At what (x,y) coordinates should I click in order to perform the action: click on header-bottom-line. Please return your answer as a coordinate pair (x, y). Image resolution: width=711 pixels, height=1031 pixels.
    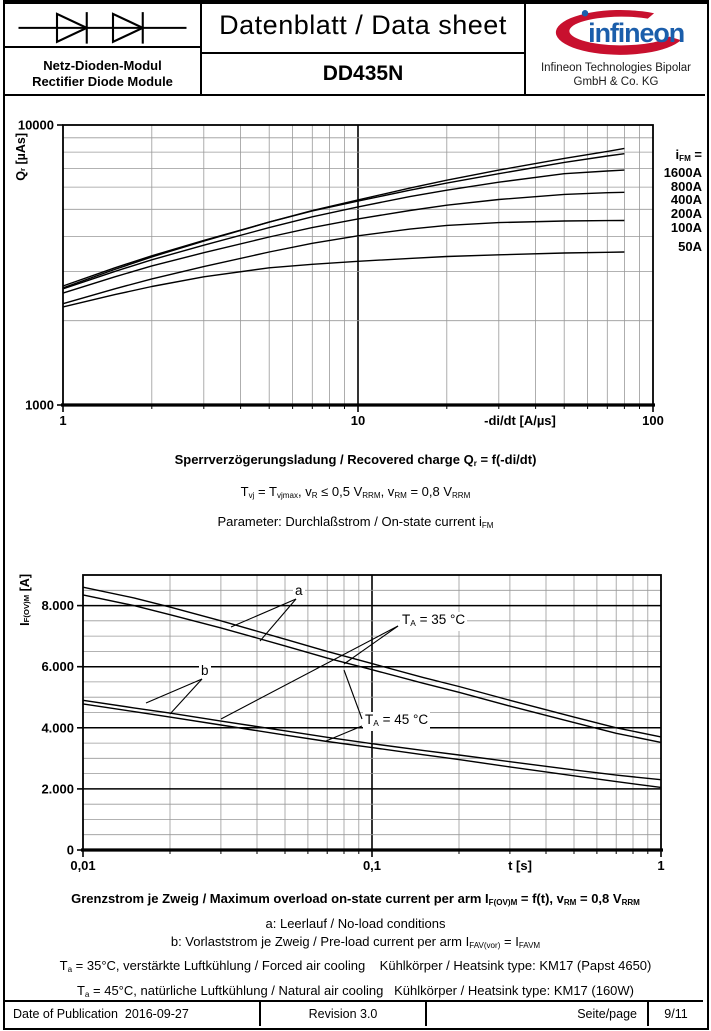
    Looking at the image, I should click on (355, 95).